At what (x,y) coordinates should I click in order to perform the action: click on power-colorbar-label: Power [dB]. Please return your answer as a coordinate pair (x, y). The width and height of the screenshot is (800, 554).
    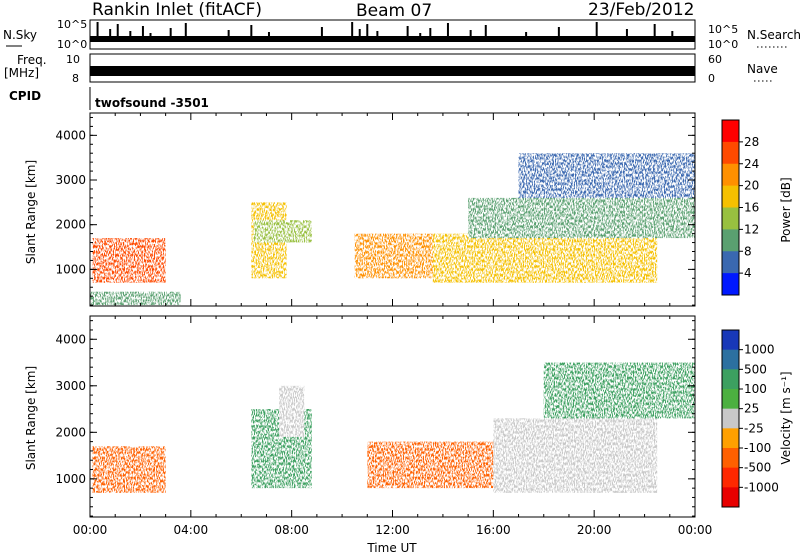
    Looking at the image, I should click on (786, 209).